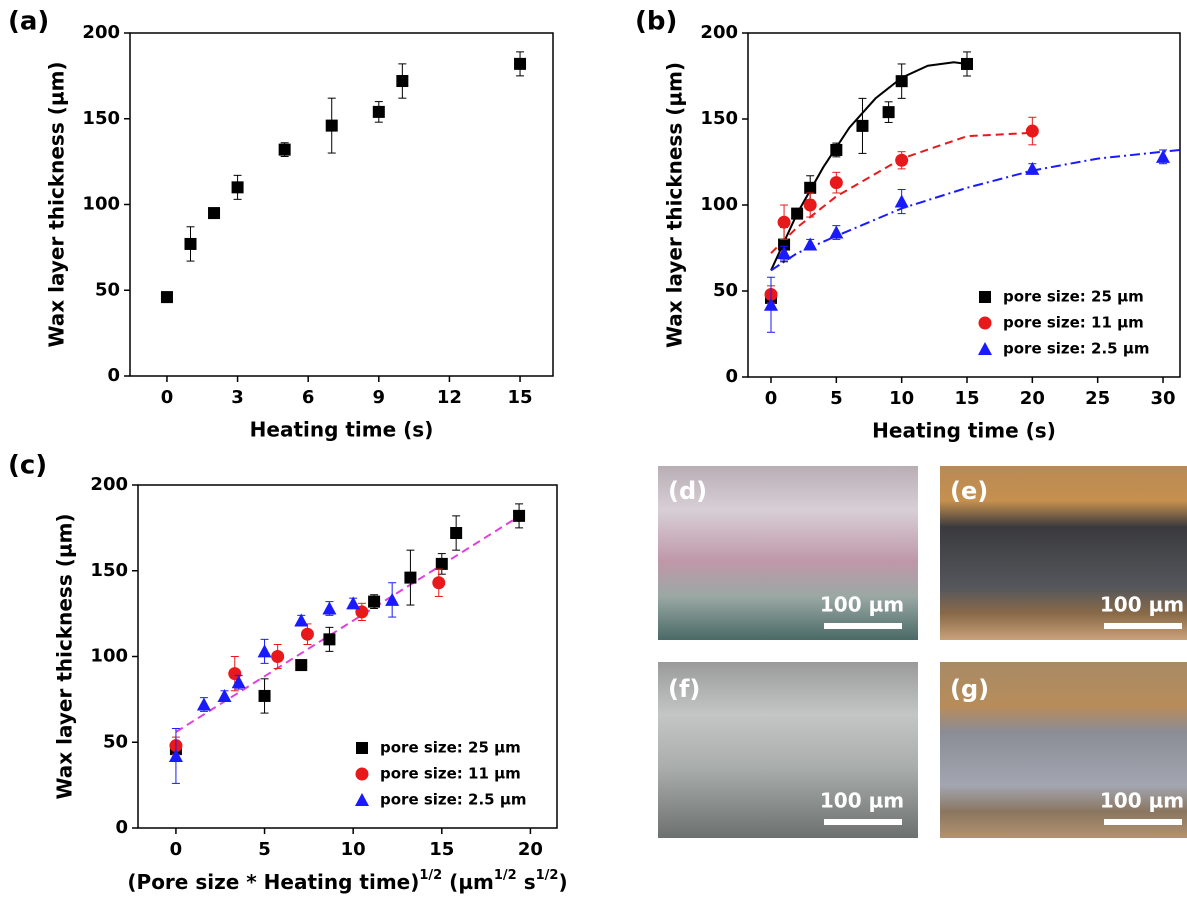  I want to click on photo-e: (e) 100 µm, so click(1063, 553).